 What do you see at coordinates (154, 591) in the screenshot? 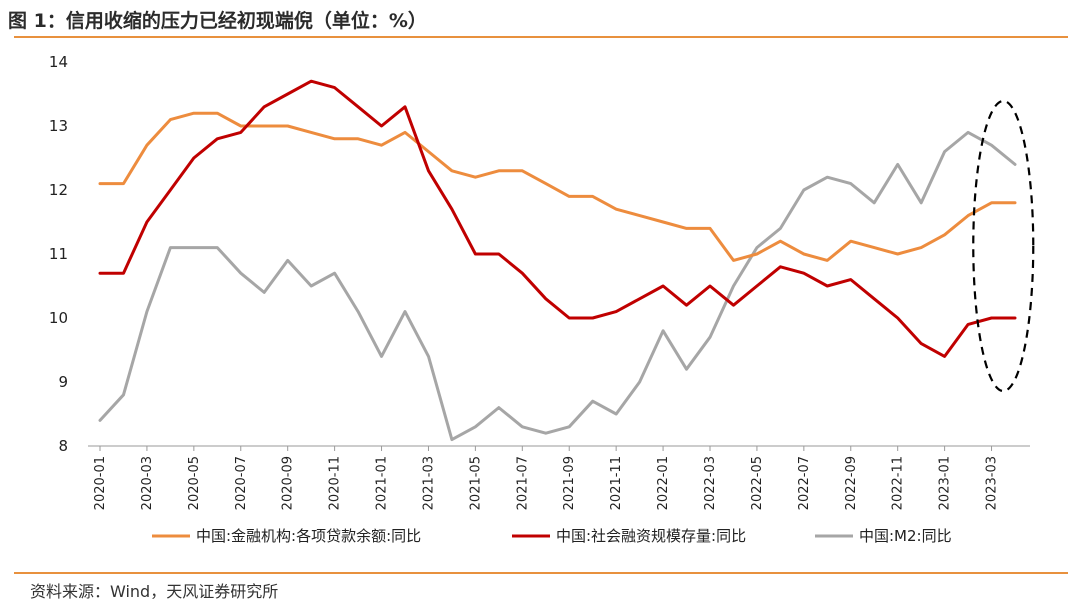
I see `source-note: 资料来源：Wind，天风证券研究所` at bounding box center [154, 591].